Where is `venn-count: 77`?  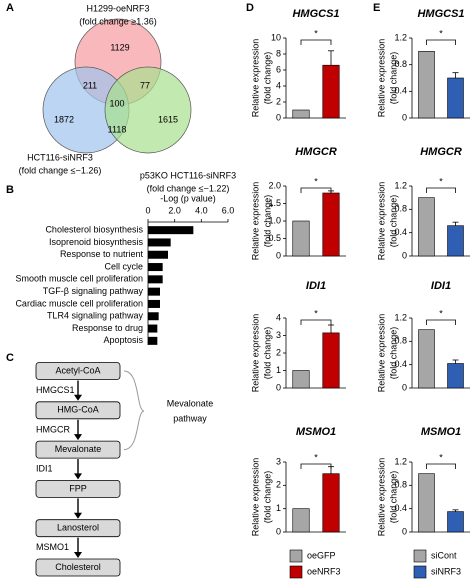
venn-count: 77 is located at coordinates (145, 85).